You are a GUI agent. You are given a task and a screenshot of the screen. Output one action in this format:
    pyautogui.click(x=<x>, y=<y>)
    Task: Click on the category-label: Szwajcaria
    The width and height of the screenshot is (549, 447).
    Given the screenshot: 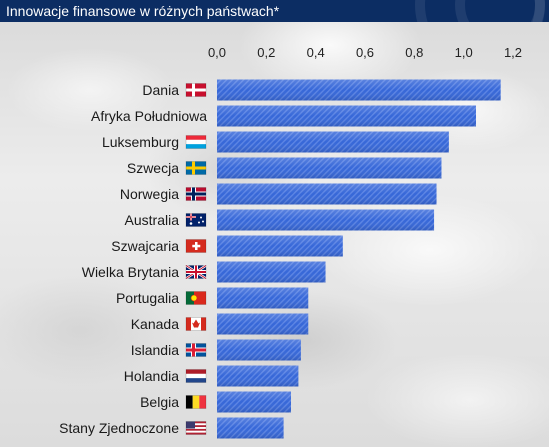 What is the action you would take?
    pyautogui.click(x=145, y=246)
    